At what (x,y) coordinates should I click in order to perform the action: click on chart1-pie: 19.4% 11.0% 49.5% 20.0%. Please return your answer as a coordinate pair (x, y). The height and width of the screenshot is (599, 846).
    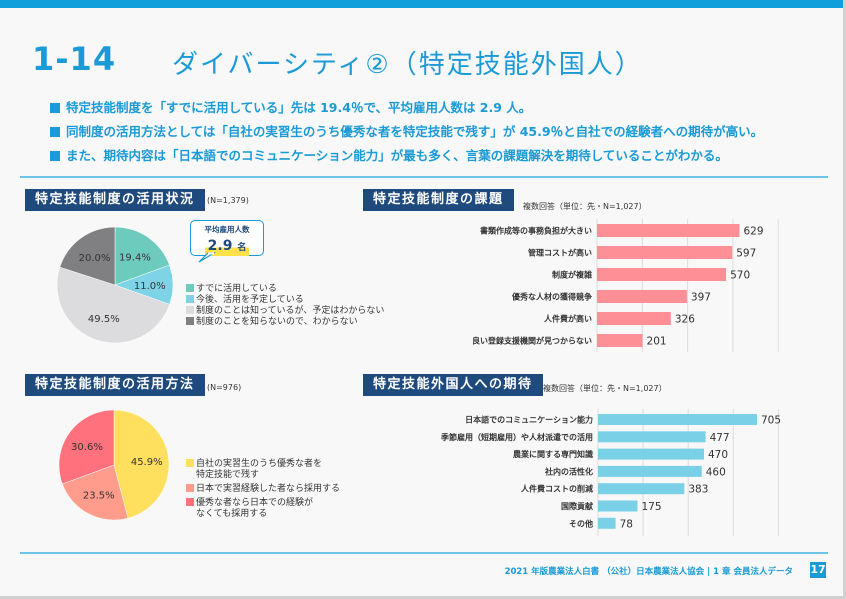
    Looking at the image, I should click on (115, 285).